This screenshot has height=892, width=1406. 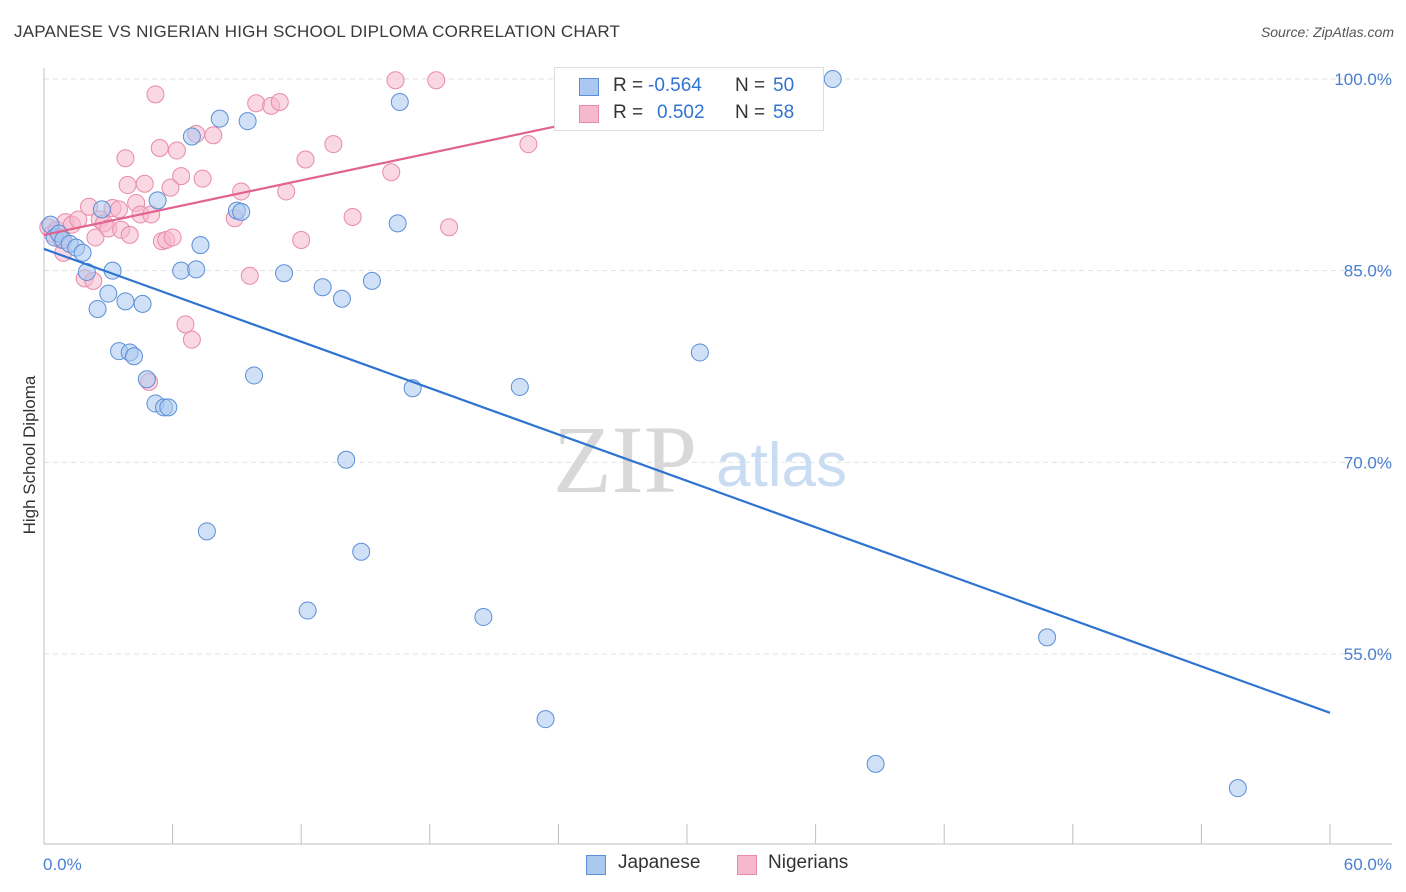 I want to click on n-value: 58, so click(x=784, y=112).